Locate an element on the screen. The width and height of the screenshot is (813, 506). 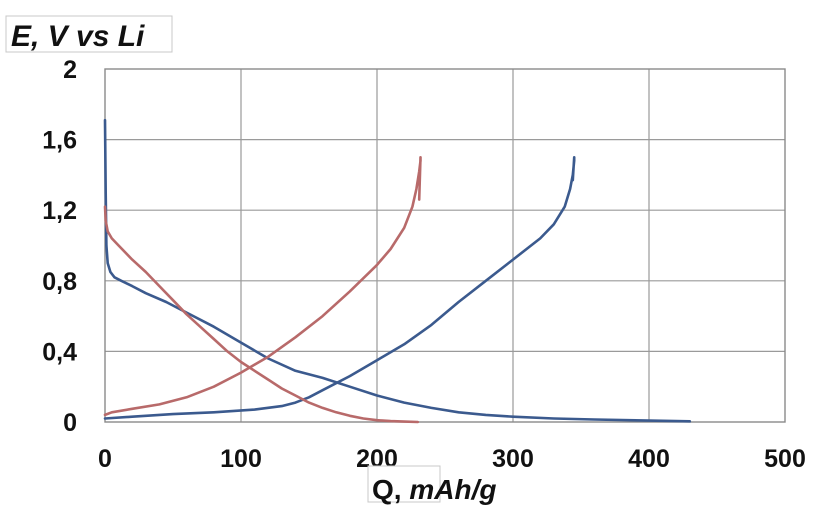
y-tick-label: 2 is located at coordinates (70, 70).